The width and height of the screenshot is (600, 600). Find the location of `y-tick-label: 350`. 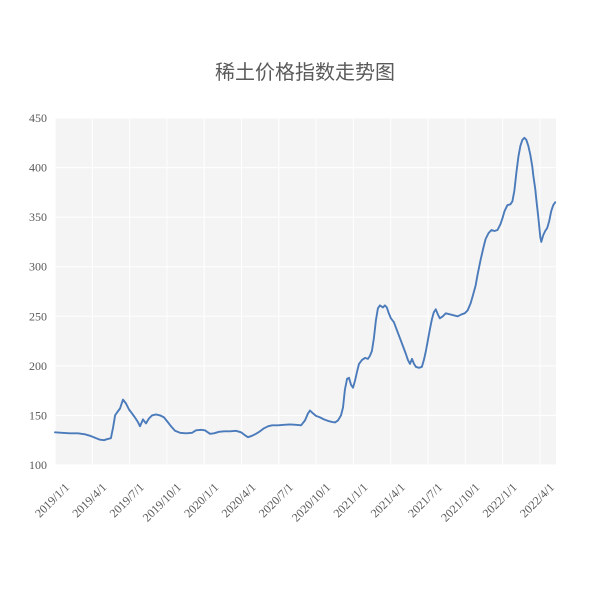

y-tick-label: 350 is located at coordinates (38, 217).